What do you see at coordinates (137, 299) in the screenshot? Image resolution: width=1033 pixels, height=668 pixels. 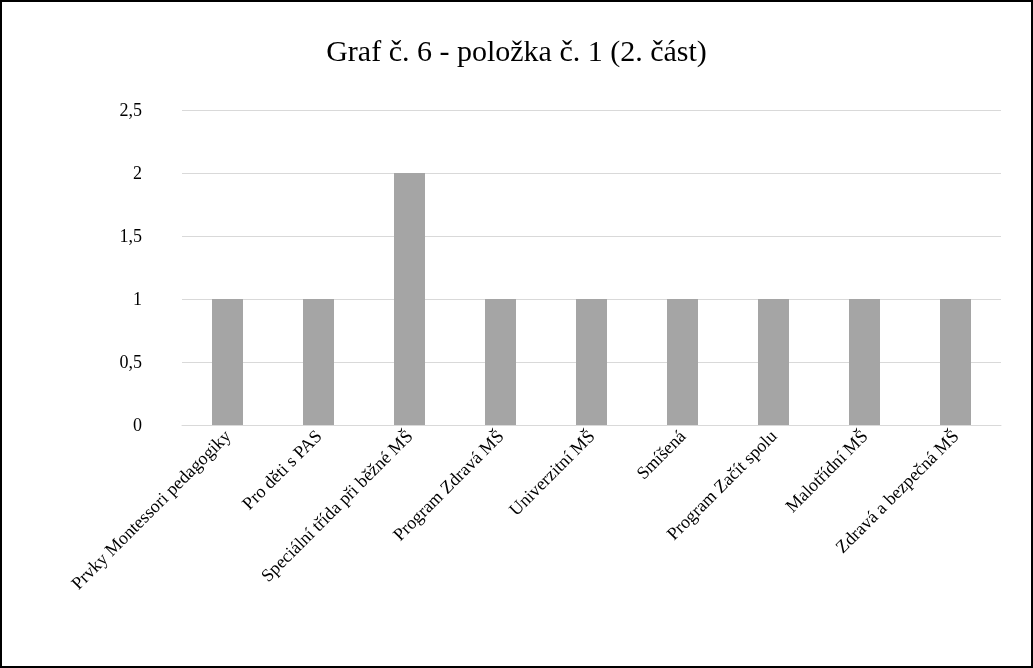 I see `y-tick-label: 1` at bounding box center [137, 299].